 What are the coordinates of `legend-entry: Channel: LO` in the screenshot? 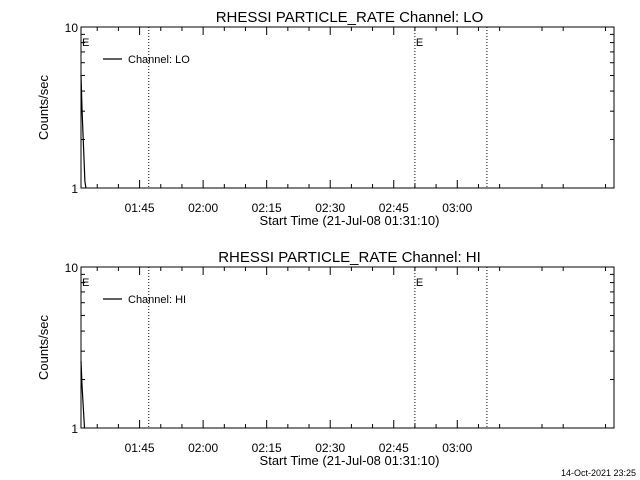 It's located at (159, 60).